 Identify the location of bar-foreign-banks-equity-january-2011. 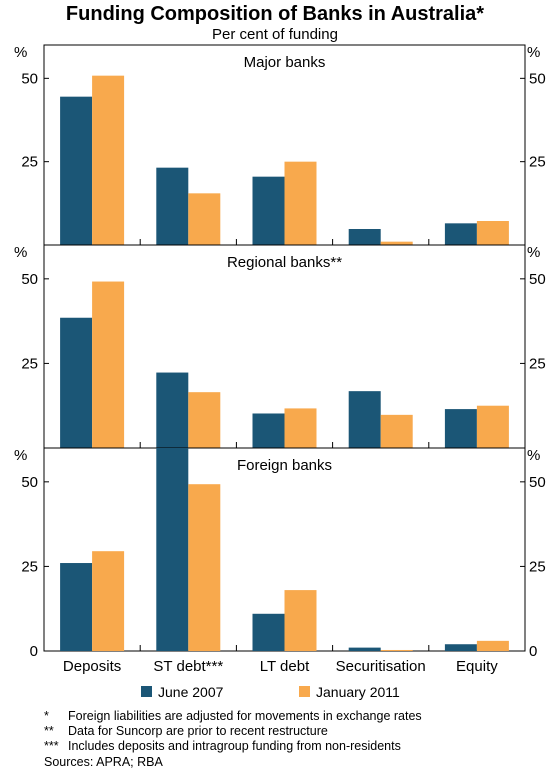
(492, 645).